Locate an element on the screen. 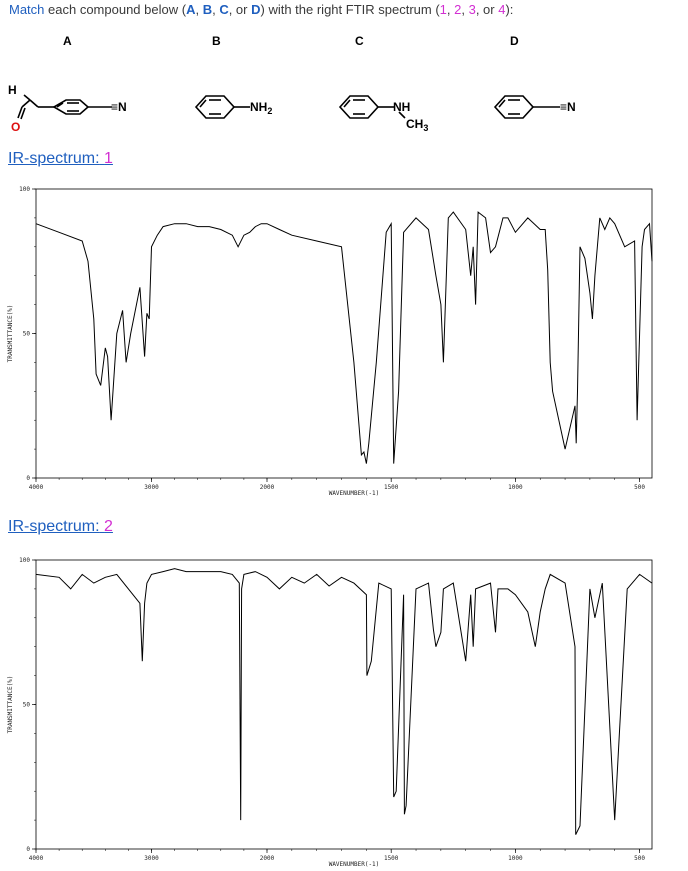 The height and width of the screenshot is (871, 688). d-cn-label: ≡N is located at coordinates (568, 107).